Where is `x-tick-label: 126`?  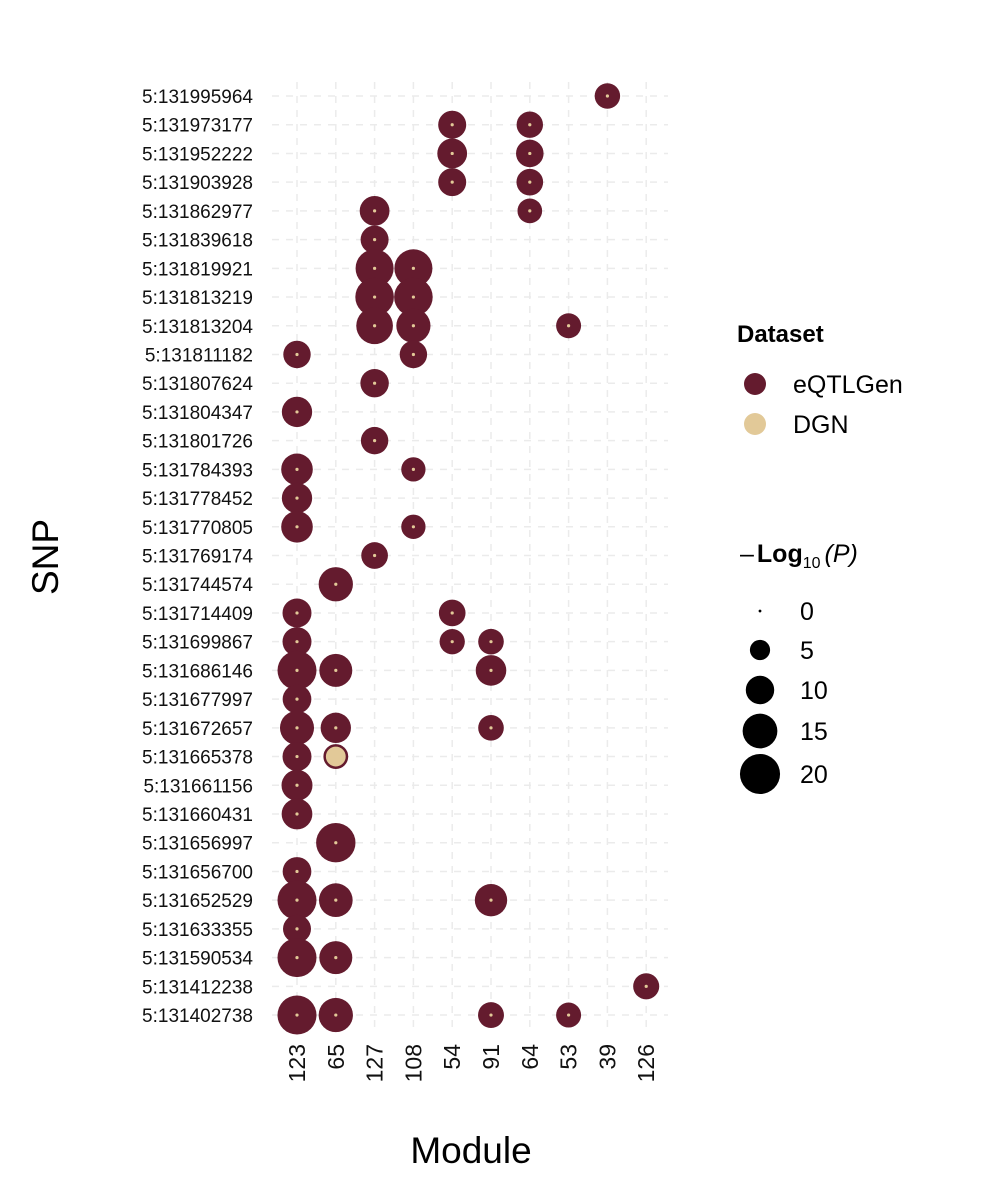
x-tick-label: 126 is located at coordinates (646, 1063).